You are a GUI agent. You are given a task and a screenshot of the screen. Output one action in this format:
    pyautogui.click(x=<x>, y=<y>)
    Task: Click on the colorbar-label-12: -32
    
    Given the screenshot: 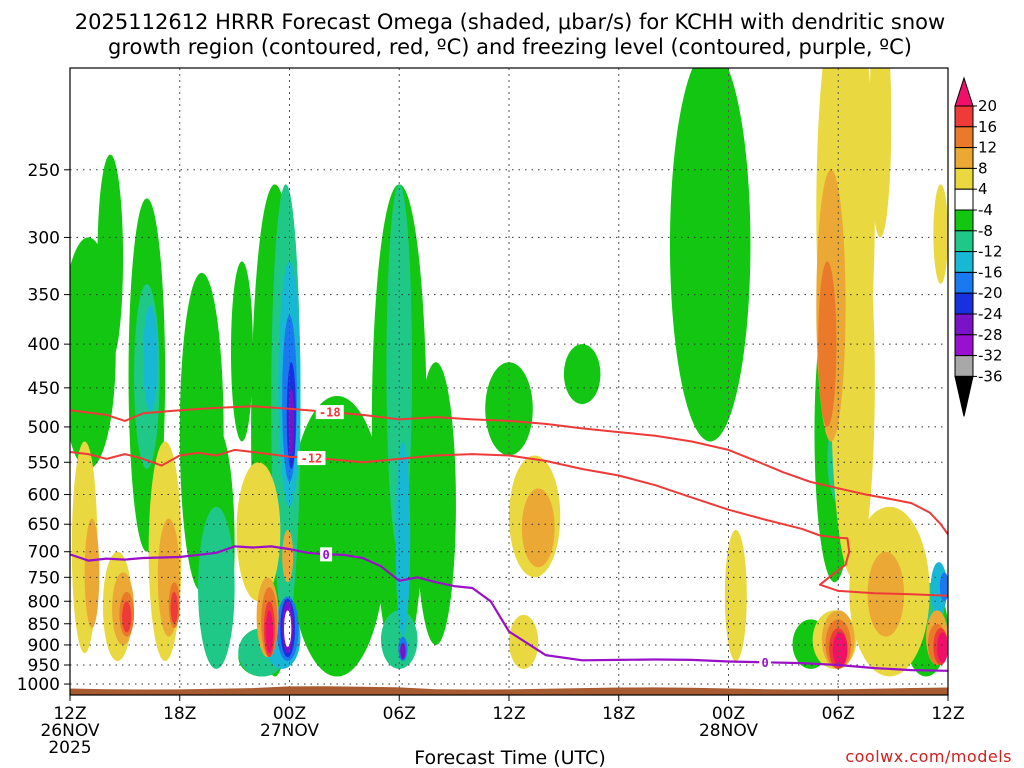 What is the action you would take?
    pyautogui.click(x=990, y=356)
    